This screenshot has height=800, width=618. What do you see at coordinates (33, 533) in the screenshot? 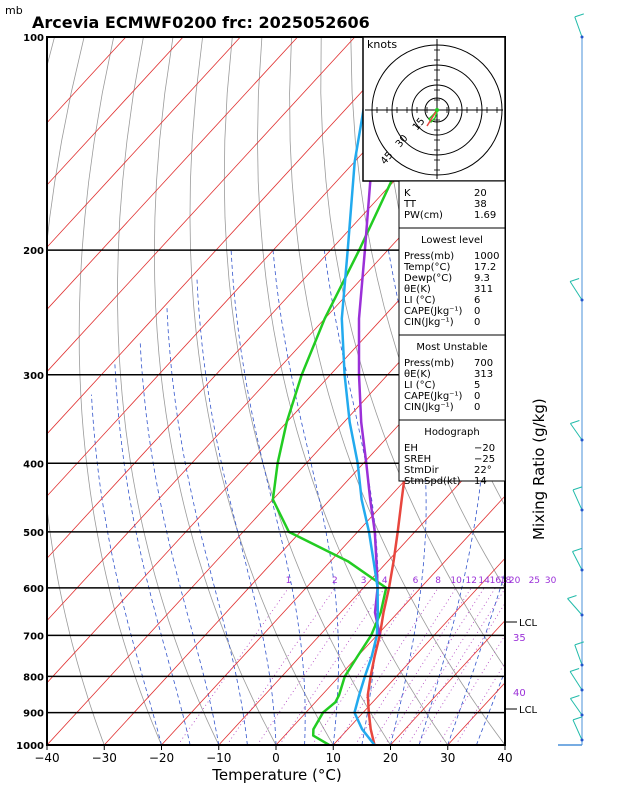
I see `pressure-tick-label: 500` at bounding box center [33, 533].